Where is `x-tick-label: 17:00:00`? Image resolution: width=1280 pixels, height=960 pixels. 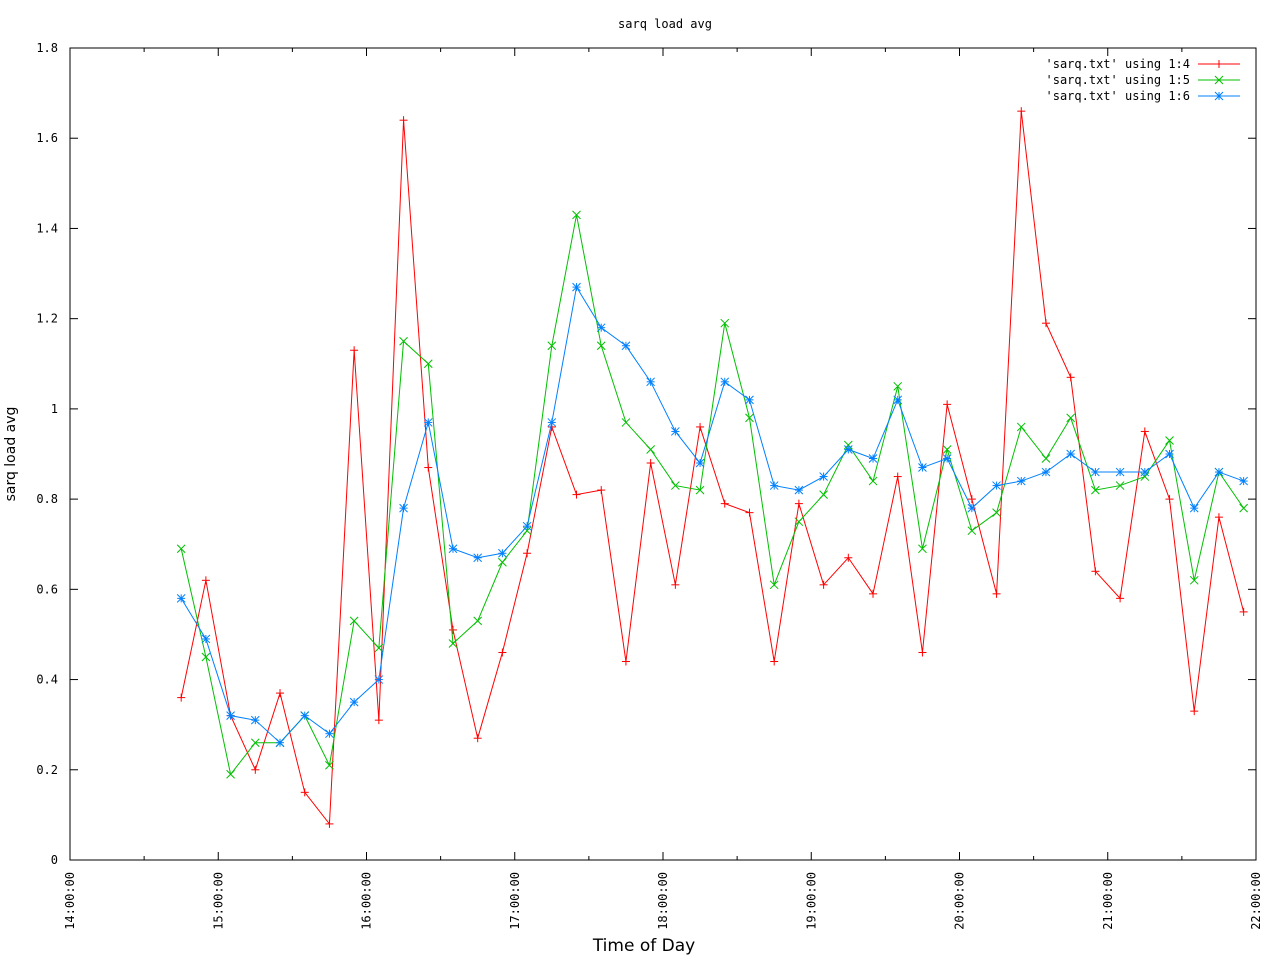
x-tick-label: 17:00:00 is located at coordinates (515, 901).